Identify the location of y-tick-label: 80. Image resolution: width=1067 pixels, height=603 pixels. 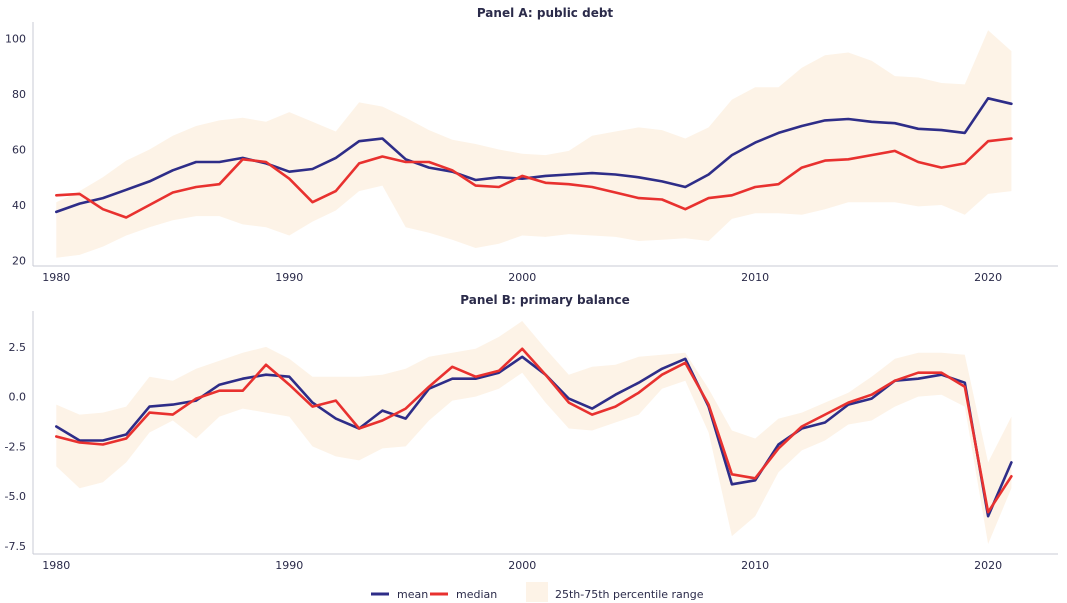
(19, 94).